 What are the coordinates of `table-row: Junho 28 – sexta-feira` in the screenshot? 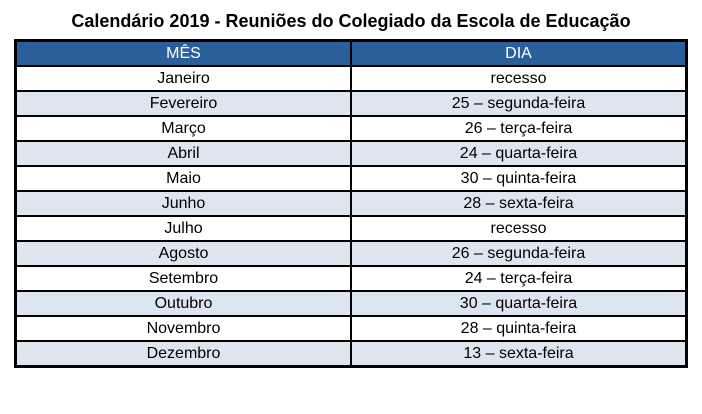 It's located at (351, 203).